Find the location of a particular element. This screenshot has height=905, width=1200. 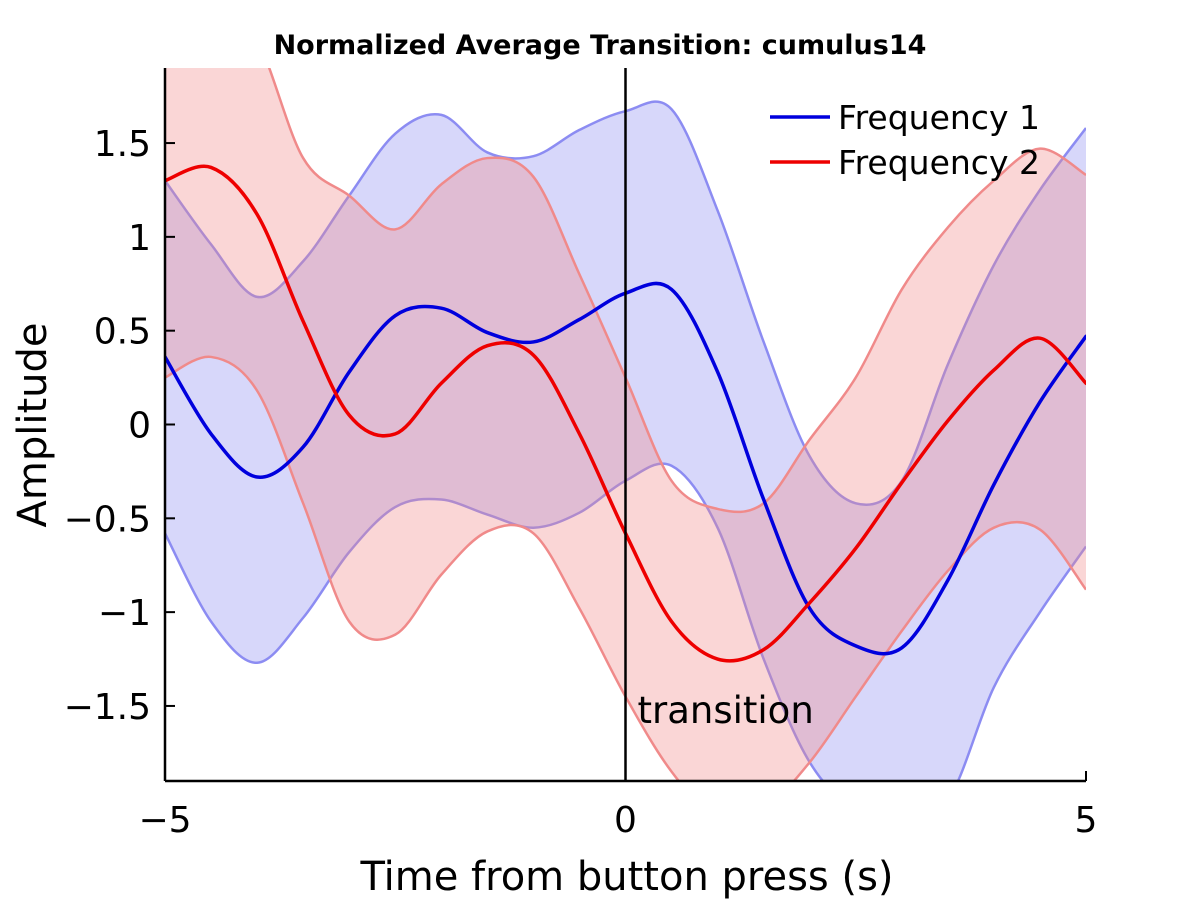

legend: Frequency 1 Frequency 2 is located at coordinates (905, 140).